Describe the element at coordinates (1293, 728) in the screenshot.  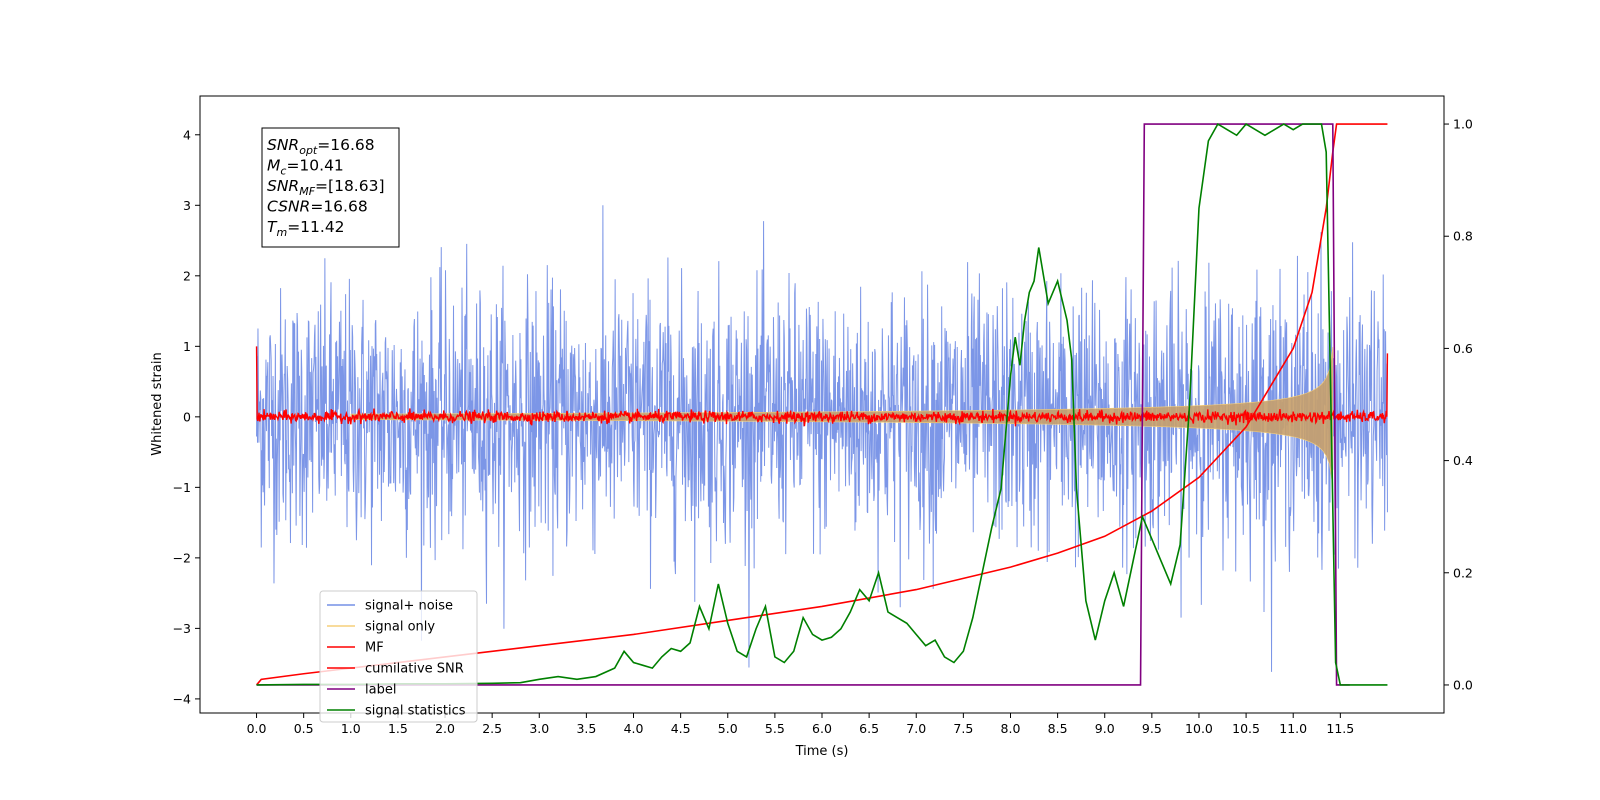
I see `x-tick-label: 11.0` at that location.